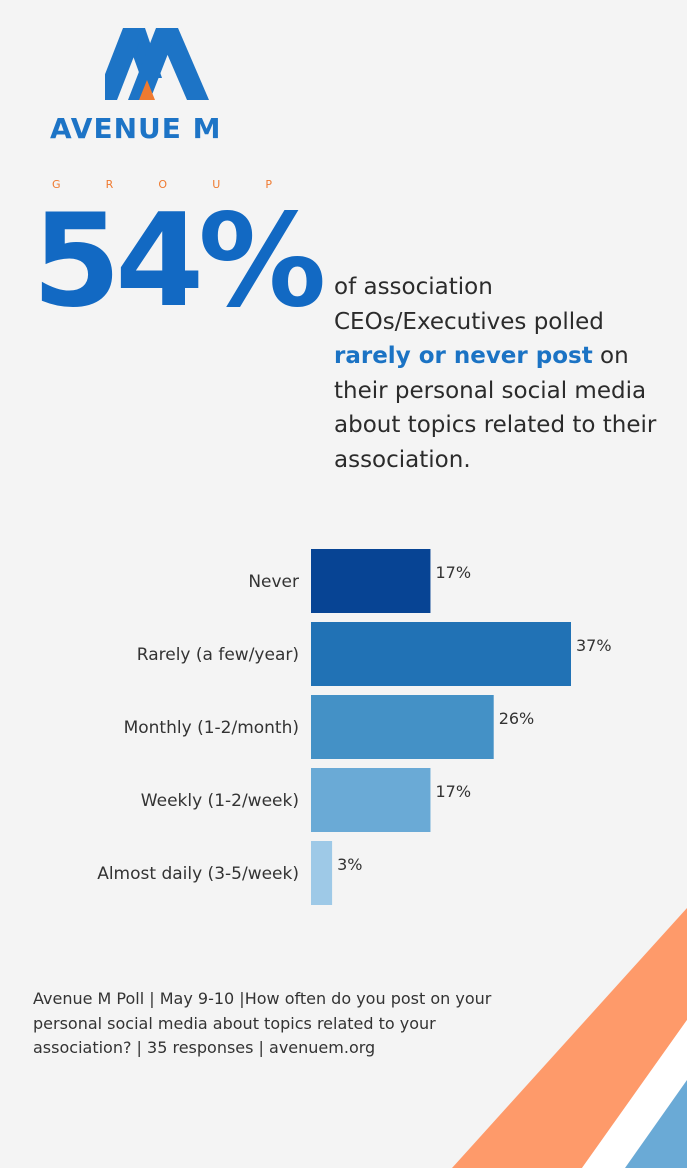  Describe the element at coordinates (198, 874) in the screenshot. I see `category-label: Almost daily (3-5/week)` at that location.